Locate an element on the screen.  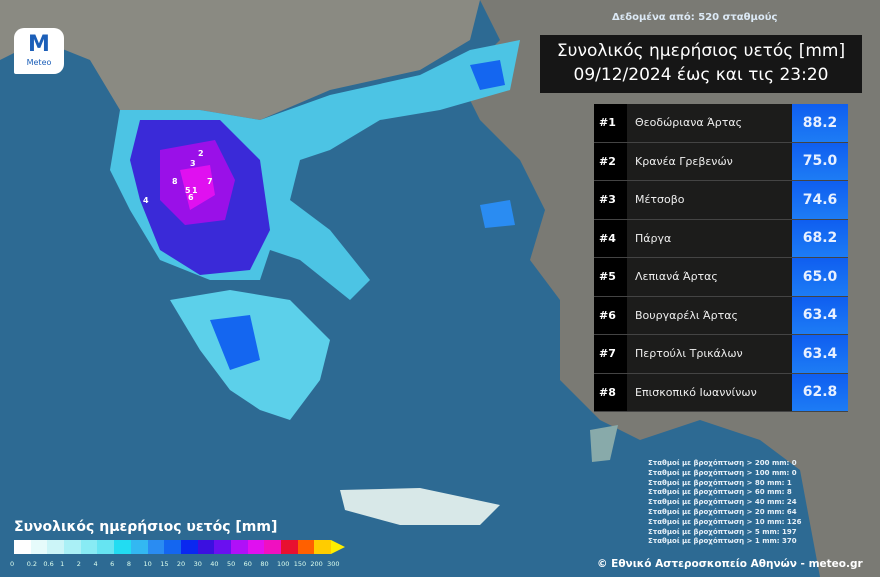
count-line: Σταθμοί με βροχόπτωση > 100 mm: 0 is located at coordinates (722, 472).